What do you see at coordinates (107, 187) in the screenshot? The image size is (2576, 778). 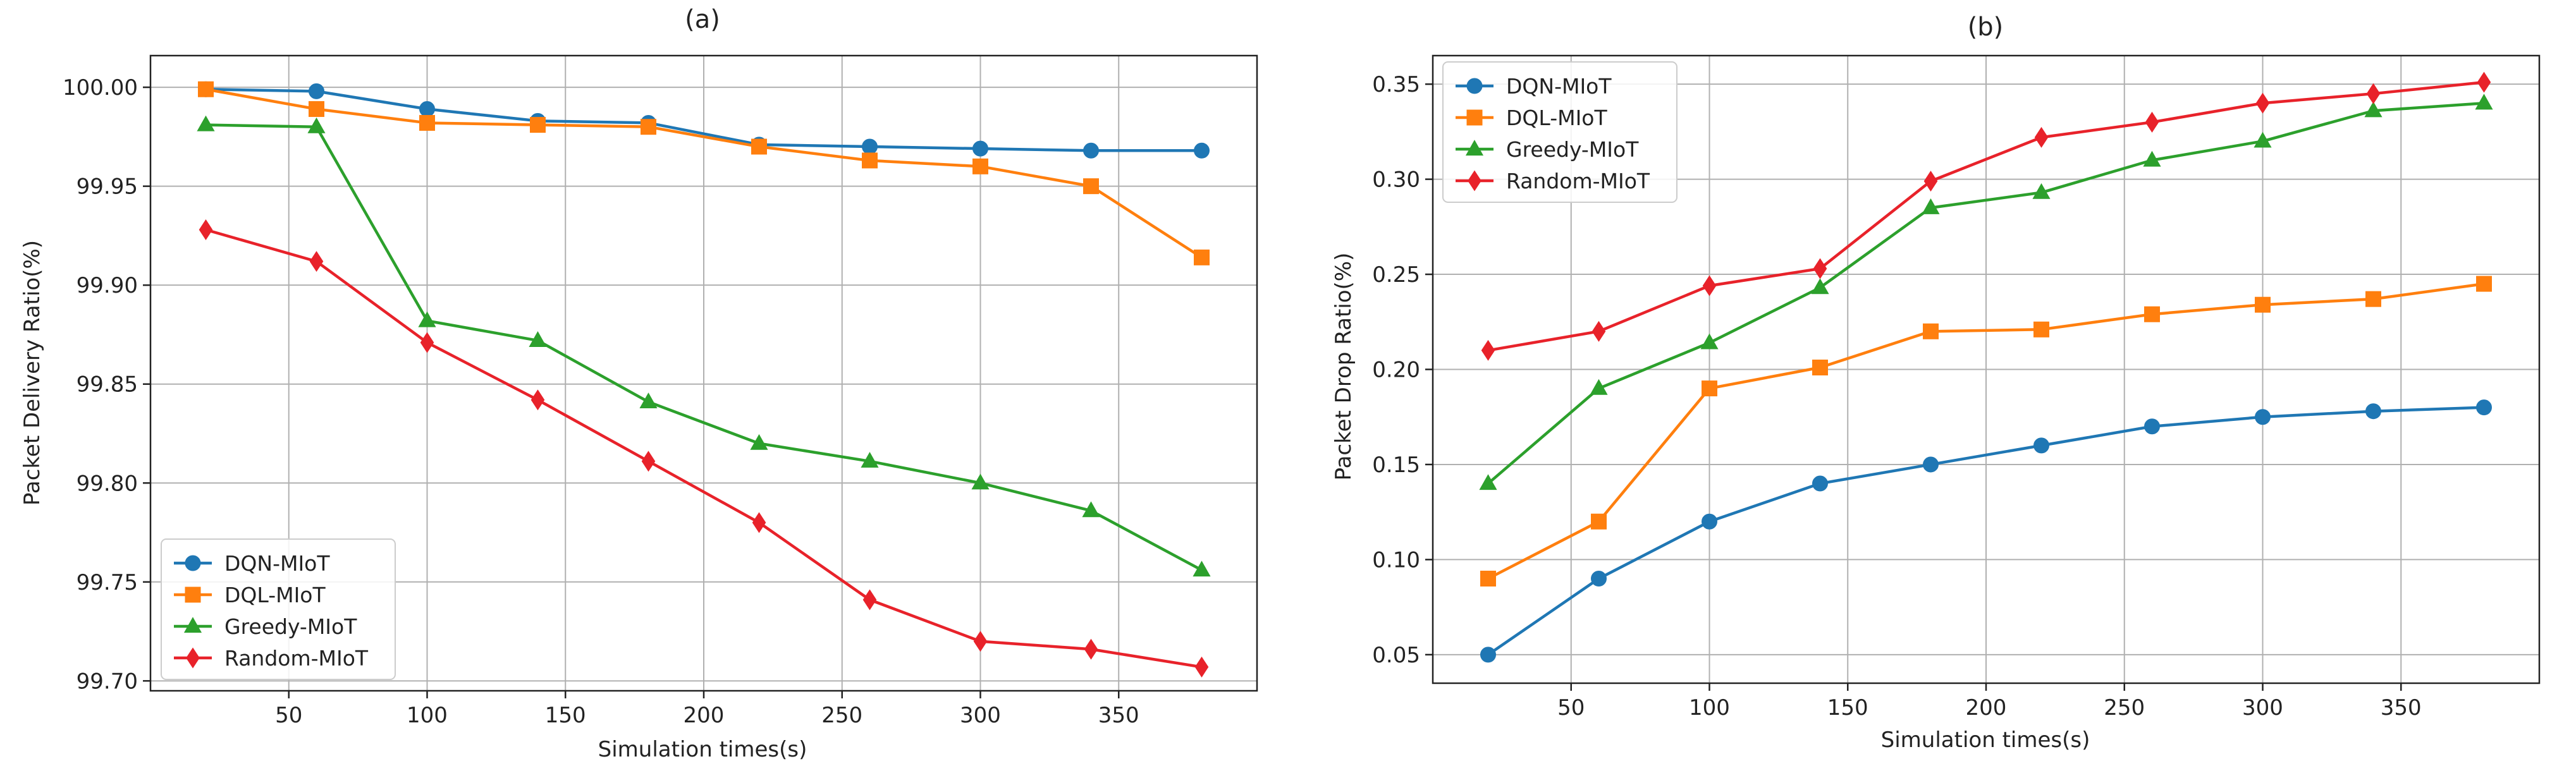 I see `y-tick-label: 99.95` at bounding box center [107, 187].